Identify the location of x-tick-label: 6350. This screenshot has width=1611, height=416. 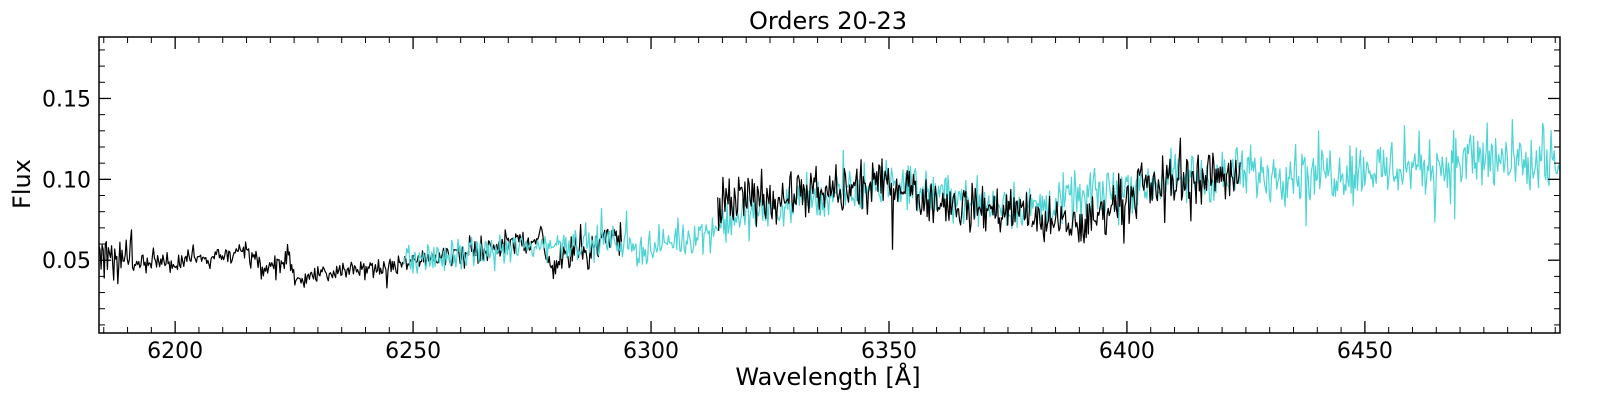
(889, 351).